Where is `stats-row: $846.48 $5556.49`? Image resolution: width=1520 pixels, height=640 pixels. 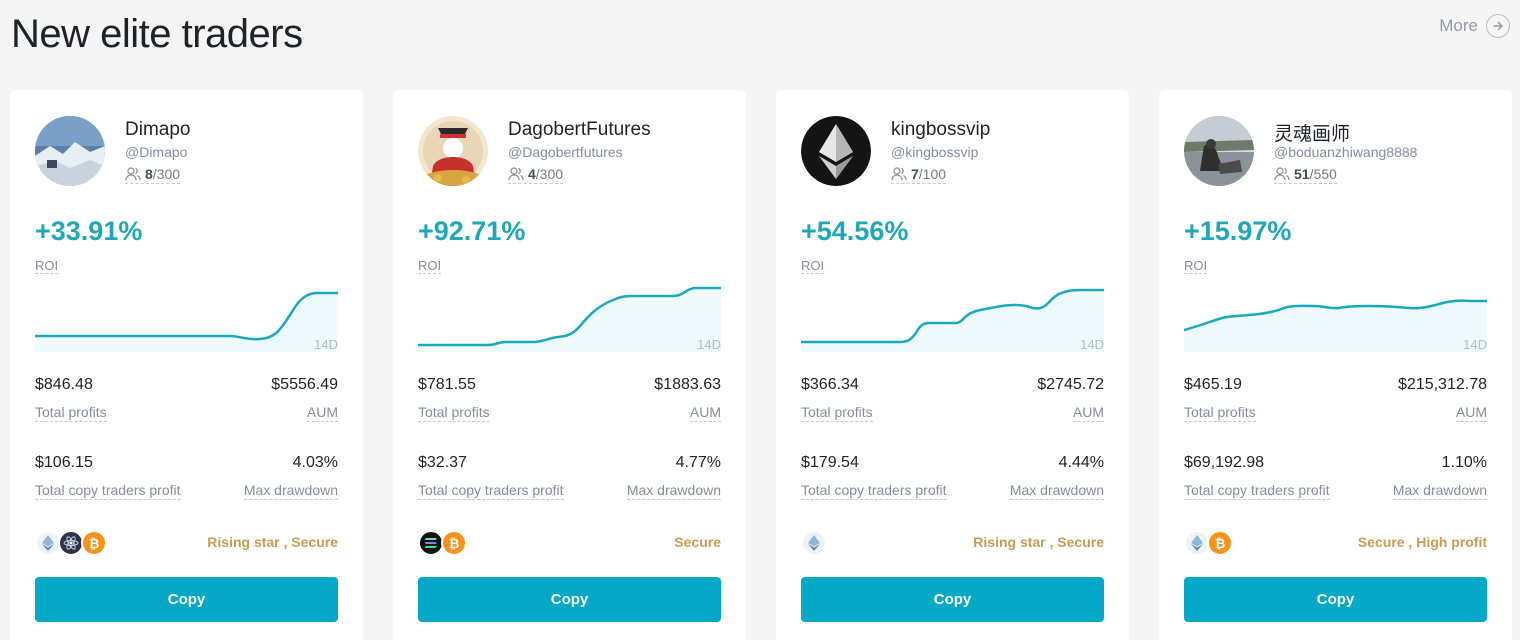 stats-row: $846.48 $5556.49 is located at coordinates (186, 385).